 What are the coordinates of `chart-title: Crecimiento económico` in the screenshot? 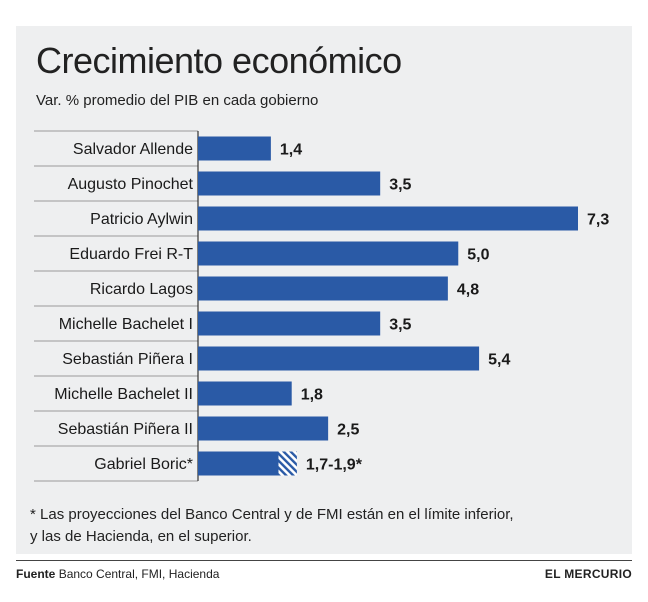 It's located at (219, 60).